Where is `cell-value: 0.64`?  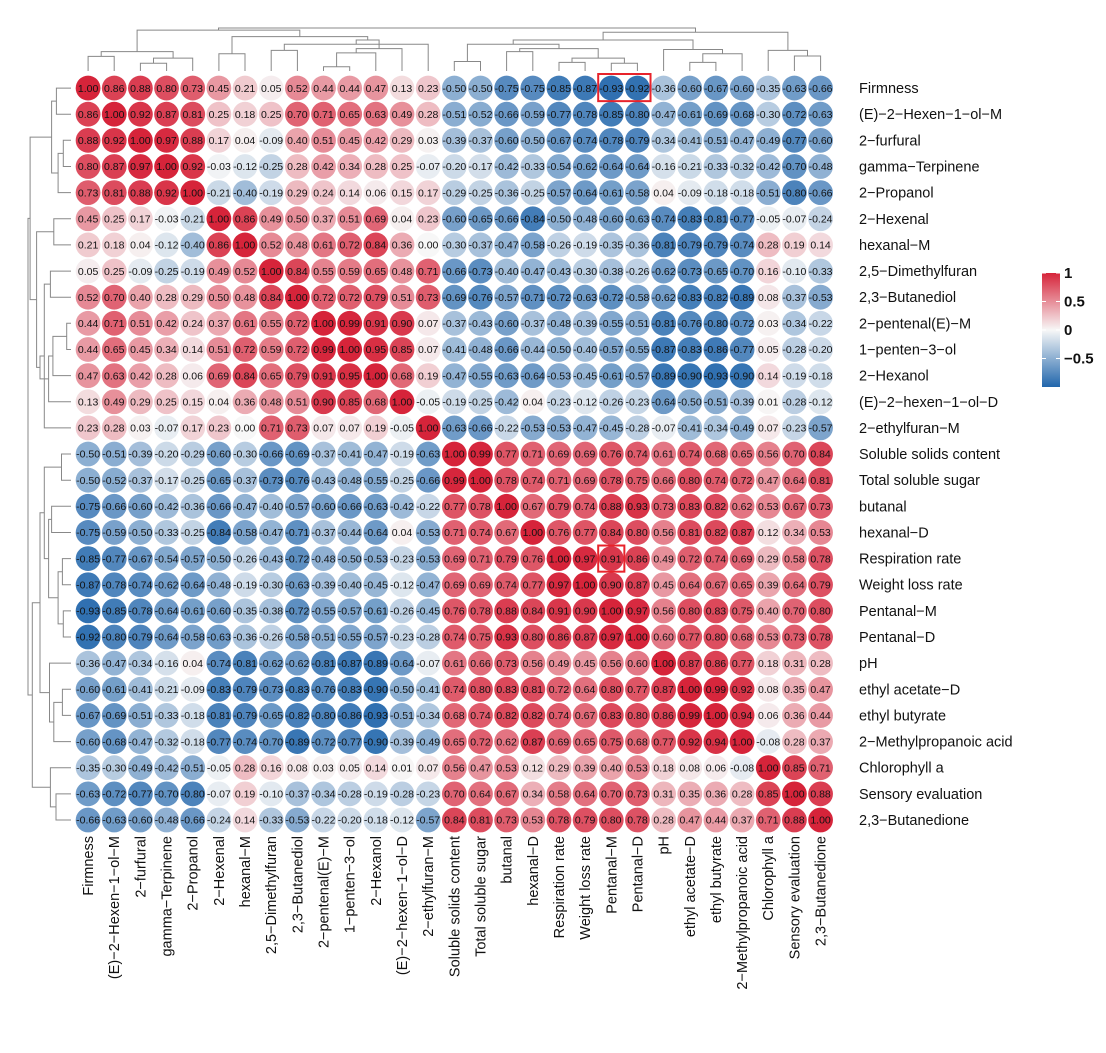
cell-value: 0.64 is located at coordinates (480, 795).